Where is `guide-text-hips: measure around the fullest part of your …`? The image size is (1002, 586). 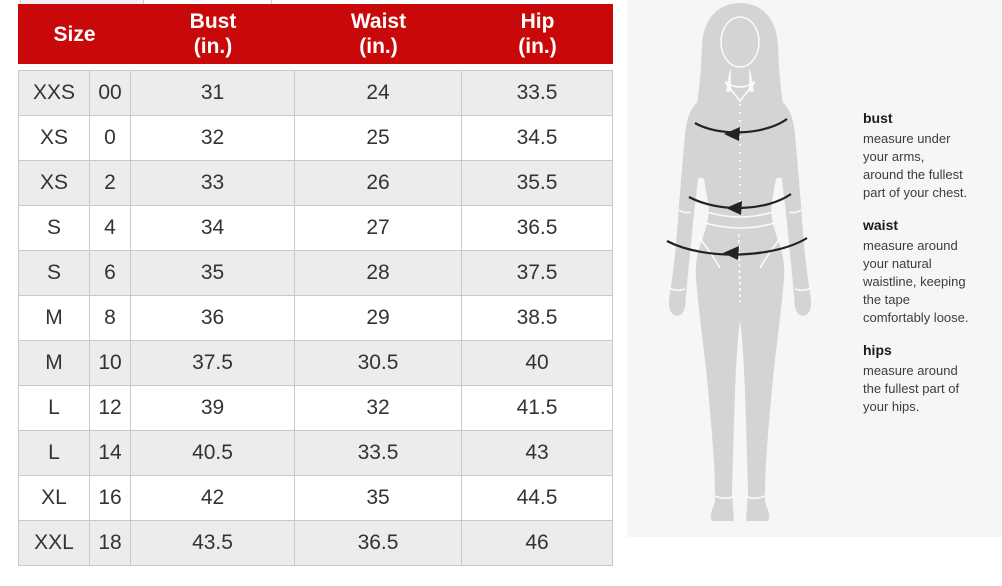
guide-text-hips: measure around the fullest part of your … is located at coordinates (911, 388).